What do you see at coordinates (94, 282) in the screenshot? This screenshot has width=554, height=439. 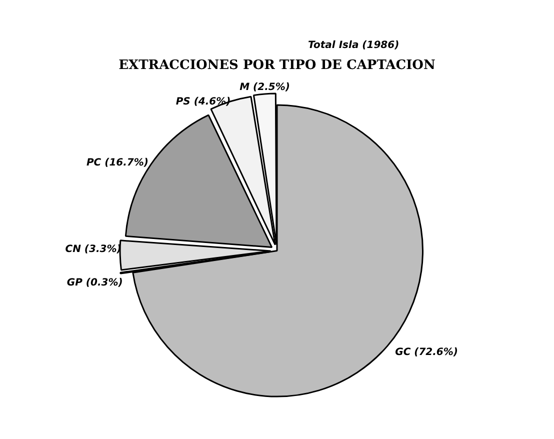 I see `slice-label: GP (0.3%)` at bounding box center [94, 282].